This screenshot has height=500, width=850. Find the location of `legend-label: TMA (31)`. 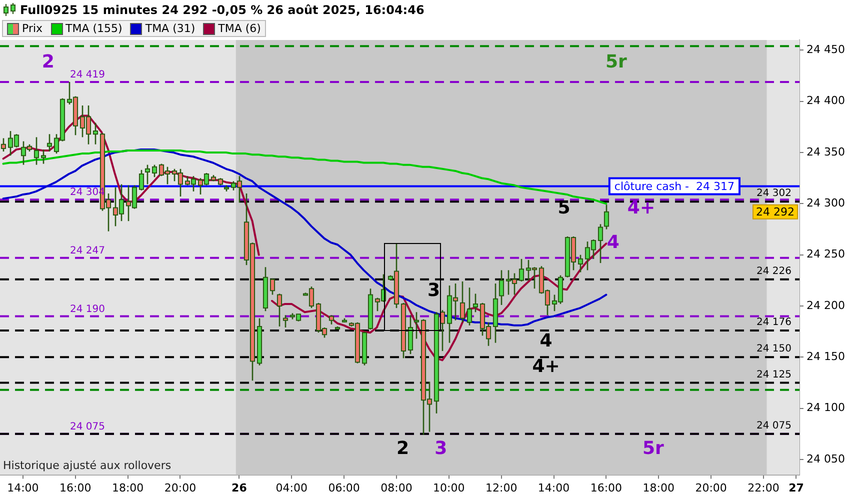

legend-label: TMA (31) is located at coordinates (170, 28).